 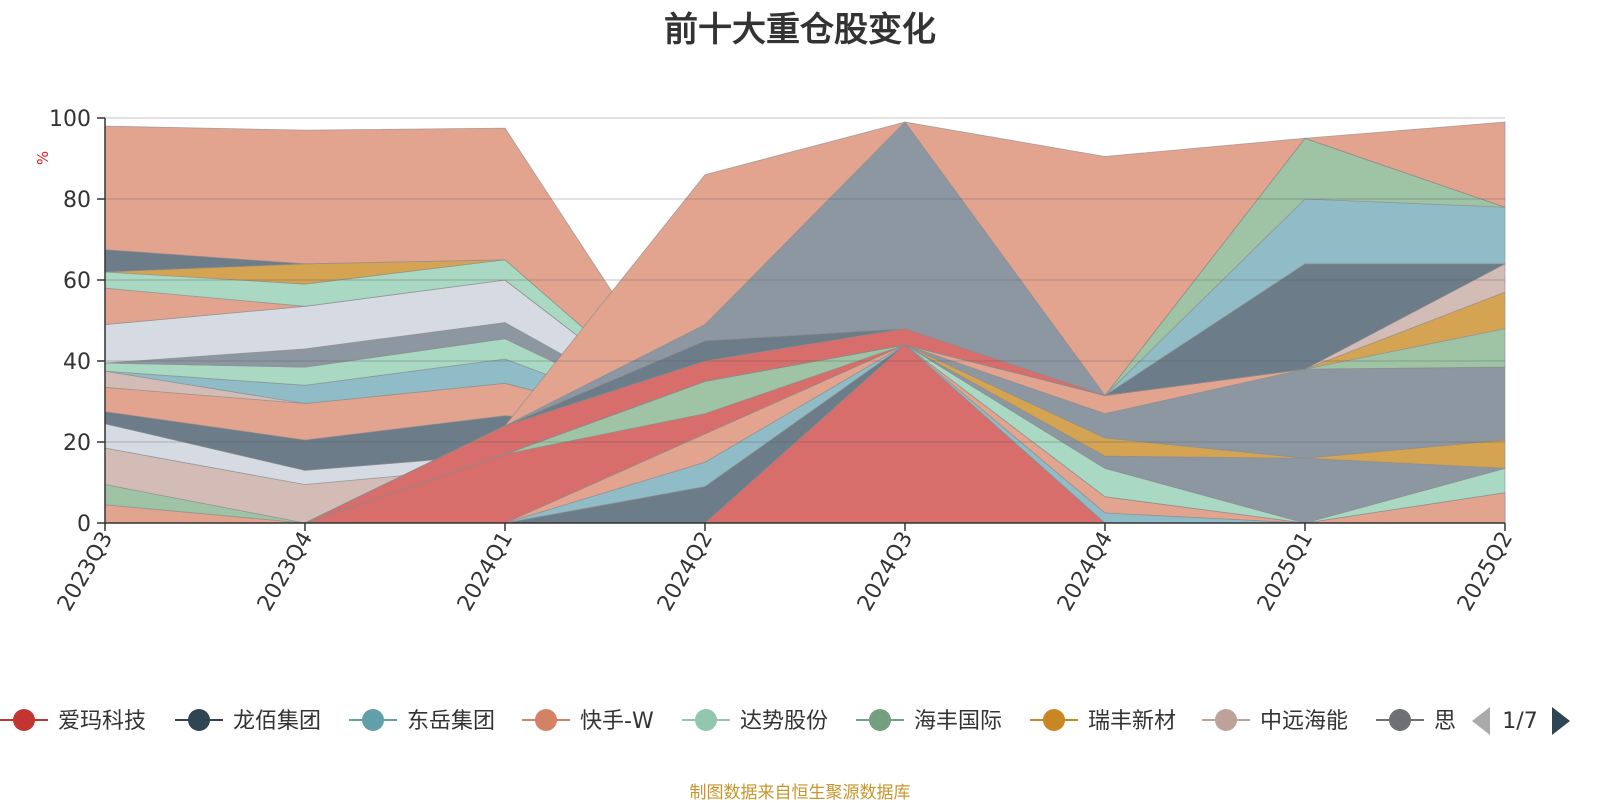 What do you see at coordinates (43, 158) in the screenshot?
I see `y-axis-label: %` at bounding box center [43, 158].